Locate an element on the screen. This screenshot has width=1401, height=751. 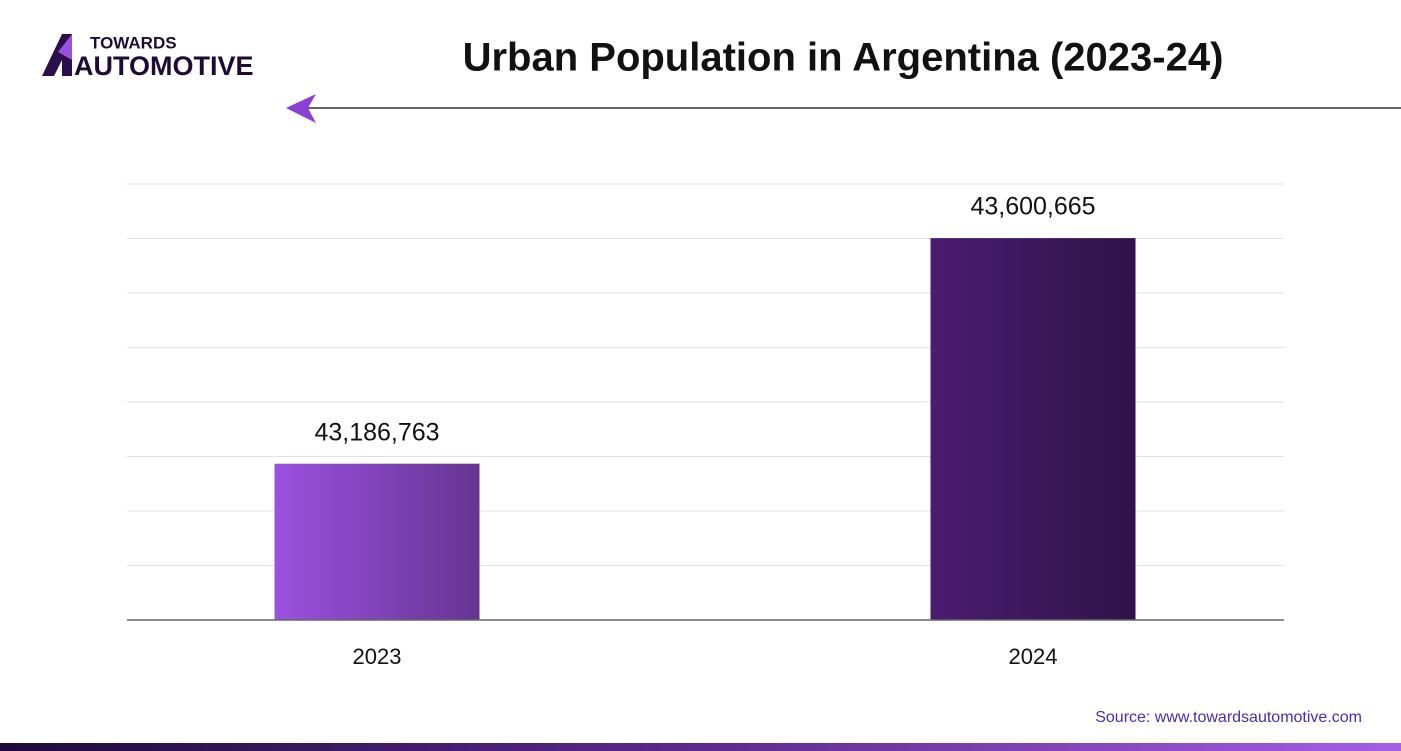
brand-bottom: AUTOMOTIVE is located at coordinates (164, 66).